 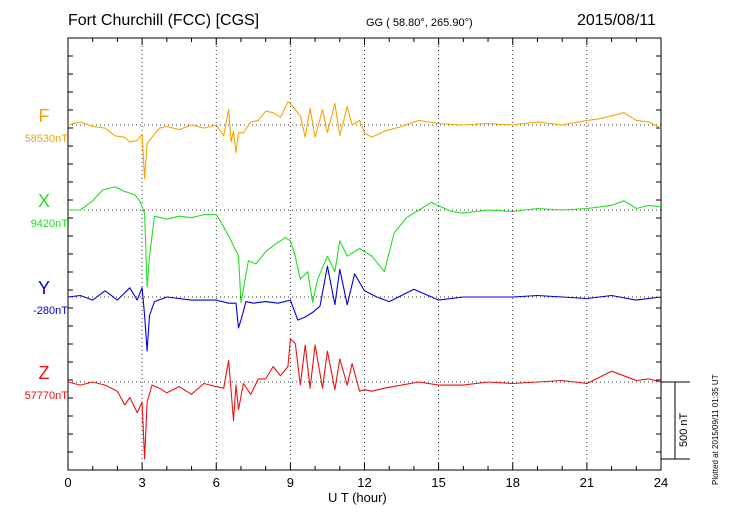 What do you see at coordinates (661, 482) in the screenshot?
I see `x-tick-label: 24` at bounding box center [661, 482].